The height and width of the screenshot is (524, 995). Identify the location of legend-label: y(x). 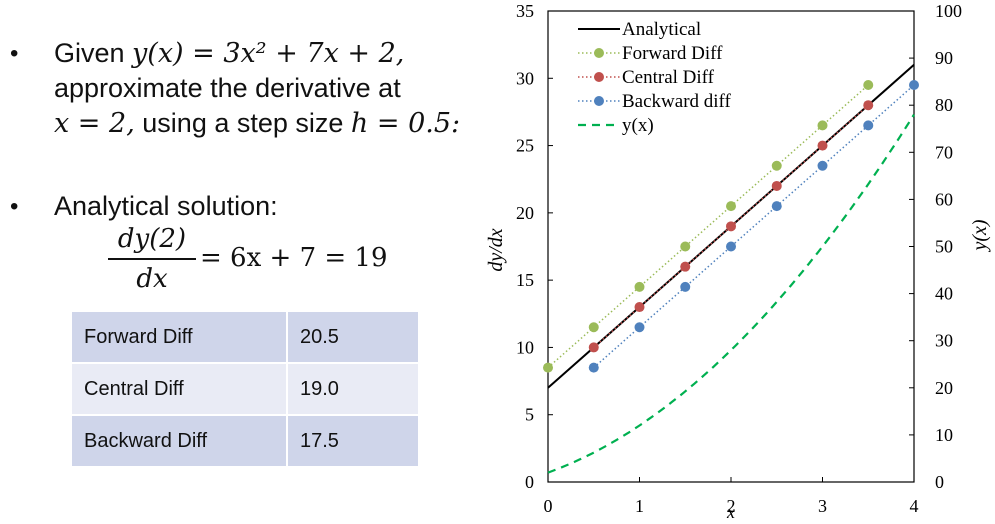
(638, 125).